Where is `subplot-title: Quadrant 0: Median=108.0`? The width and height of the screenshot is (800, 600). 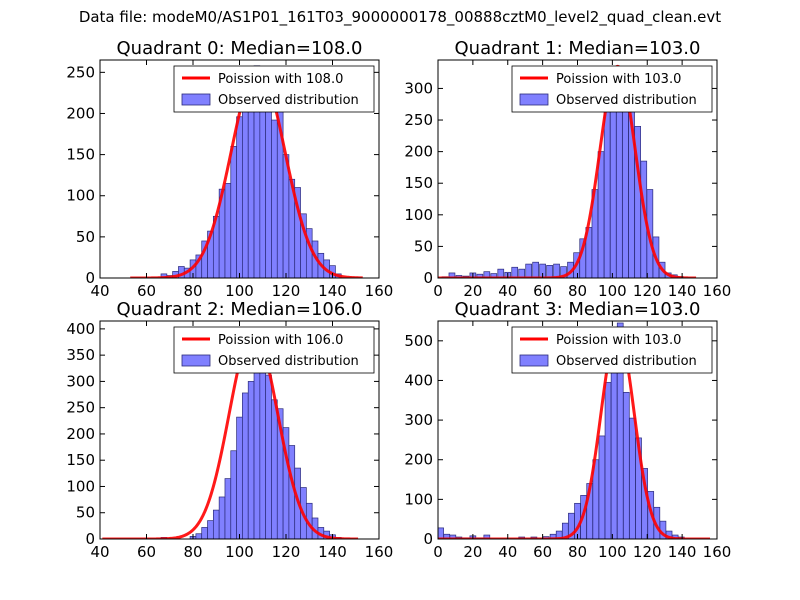 subplot-title: Quadrant 0: Median=108.0 is located at coordinates (240, 48).